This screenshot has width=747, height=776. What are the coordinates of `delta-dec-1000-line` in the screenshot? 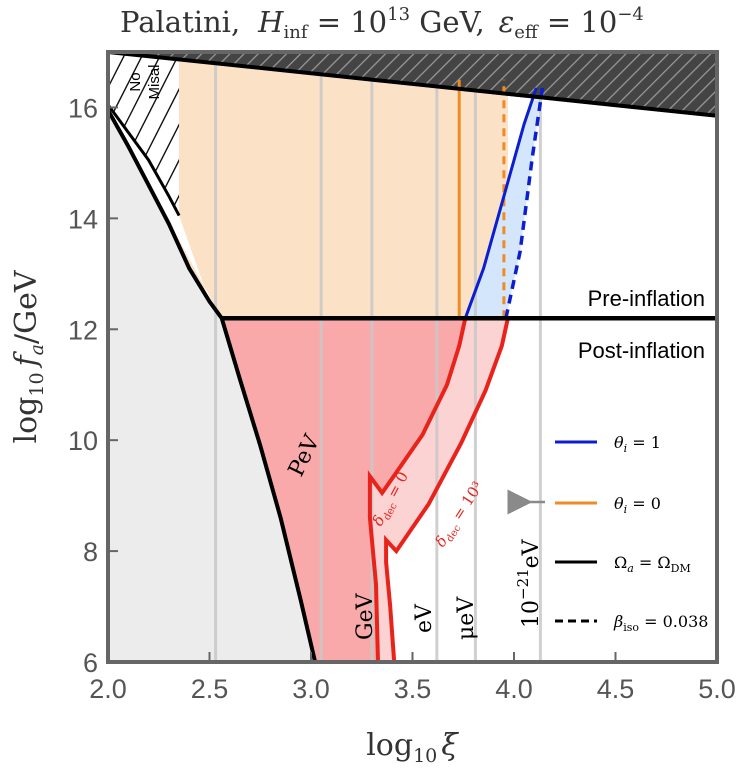 It's located at (447, 489).